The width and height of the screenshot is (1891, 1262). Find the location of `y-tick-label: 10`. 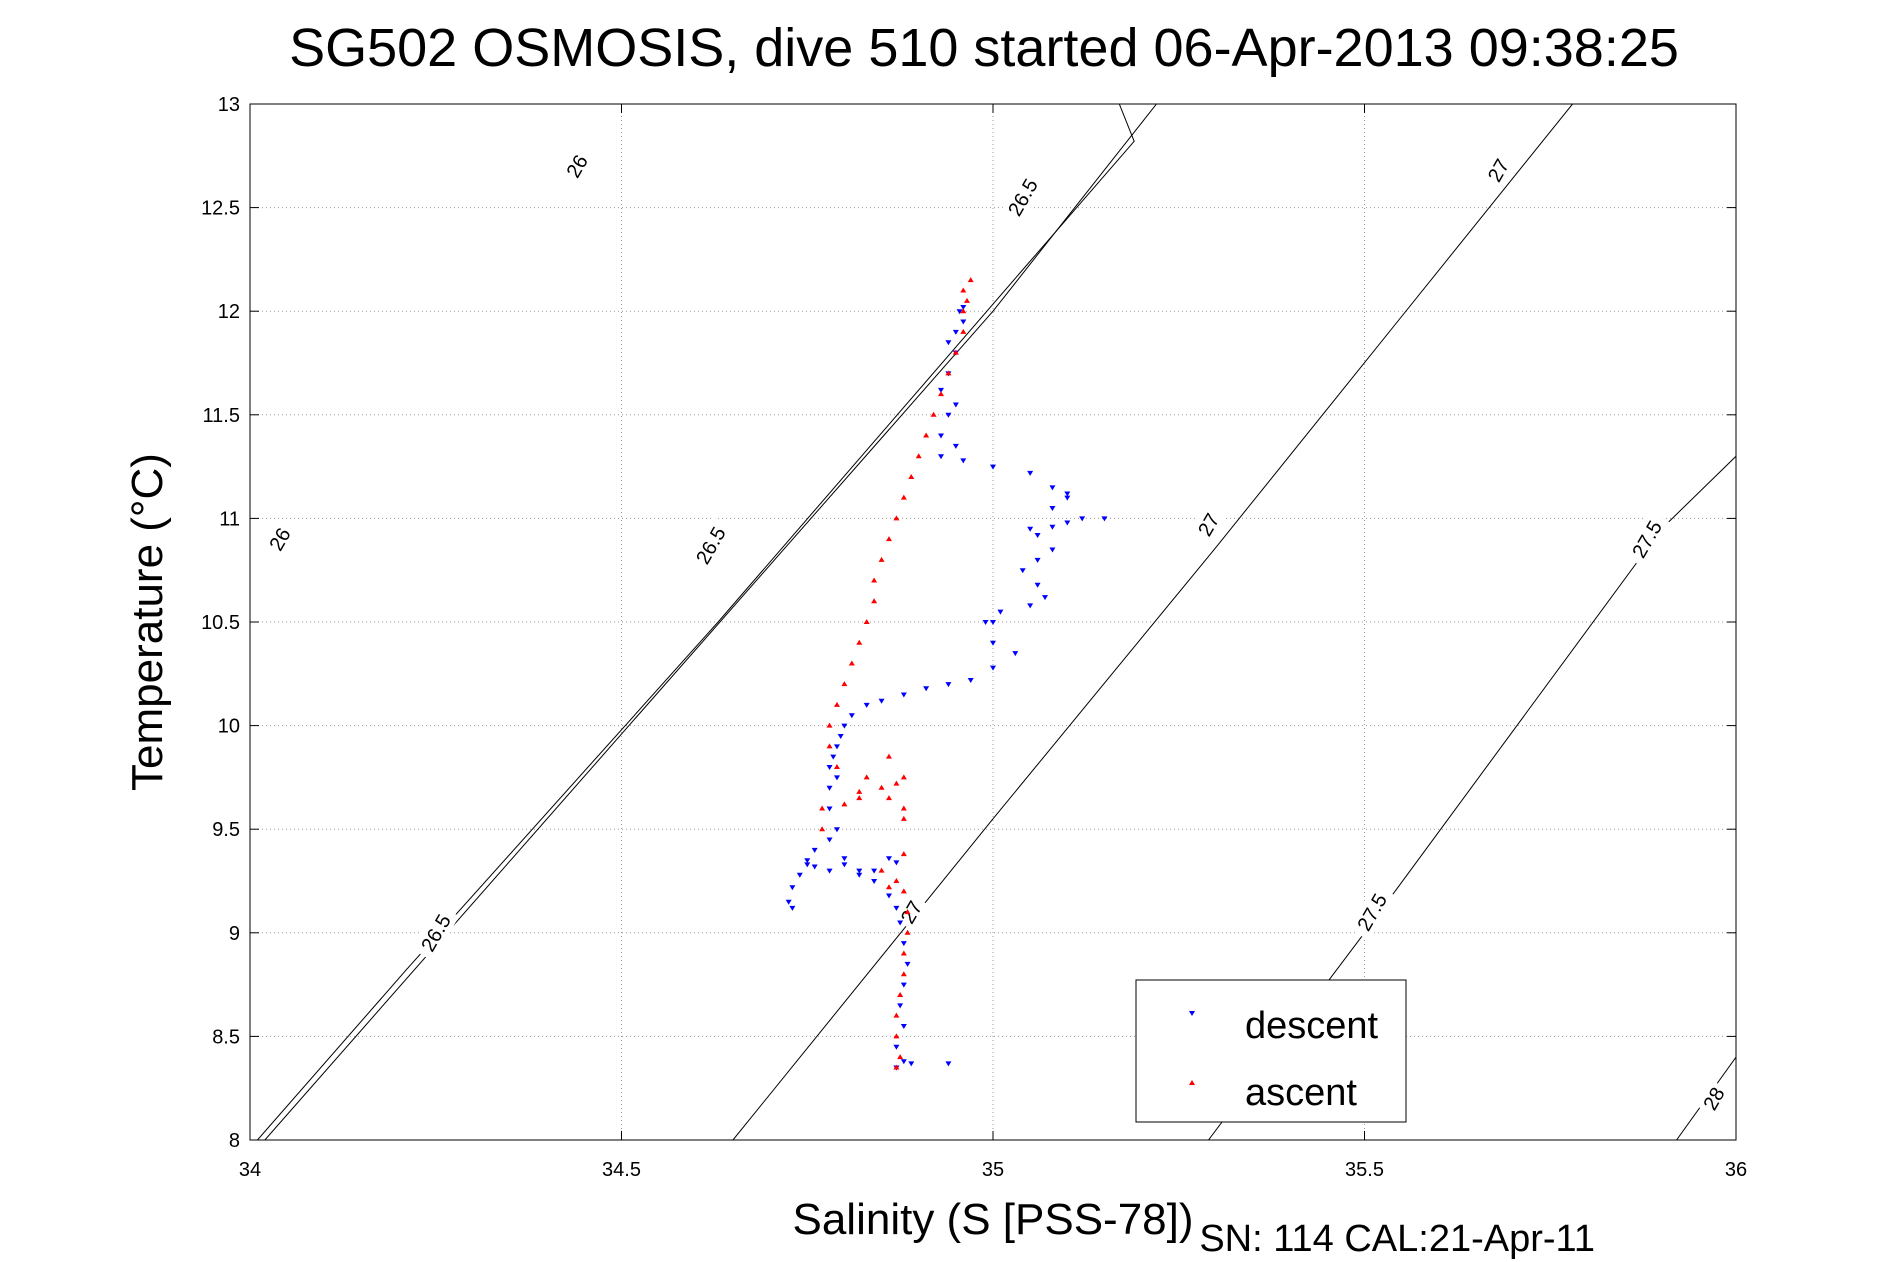

y-tick-label: 10 is located at coordinates (229, 727).